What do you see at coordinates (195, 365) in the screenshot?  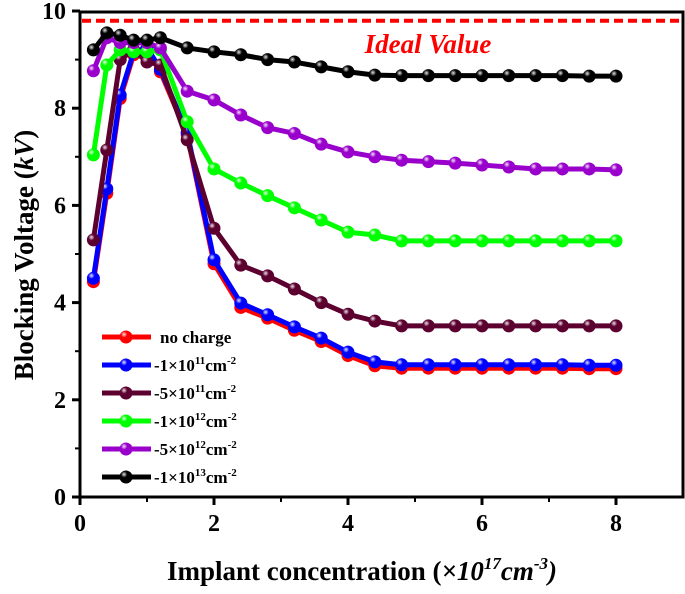 I see `legend-label: -1×1011cm-2` at bounding box center [195, 365].